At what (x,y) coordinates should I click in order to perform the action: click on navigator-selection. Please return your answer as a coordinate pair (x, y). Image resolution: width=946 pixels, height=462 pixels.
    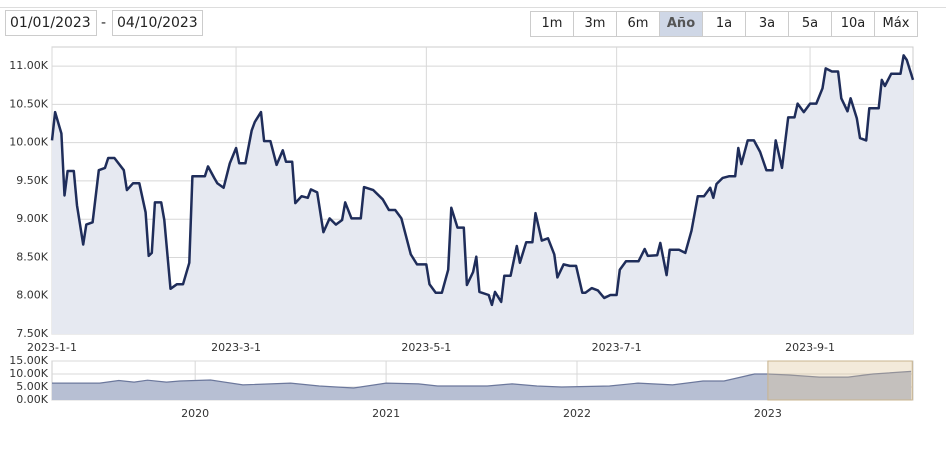
    Looking at the image, I should click on (840, 380).